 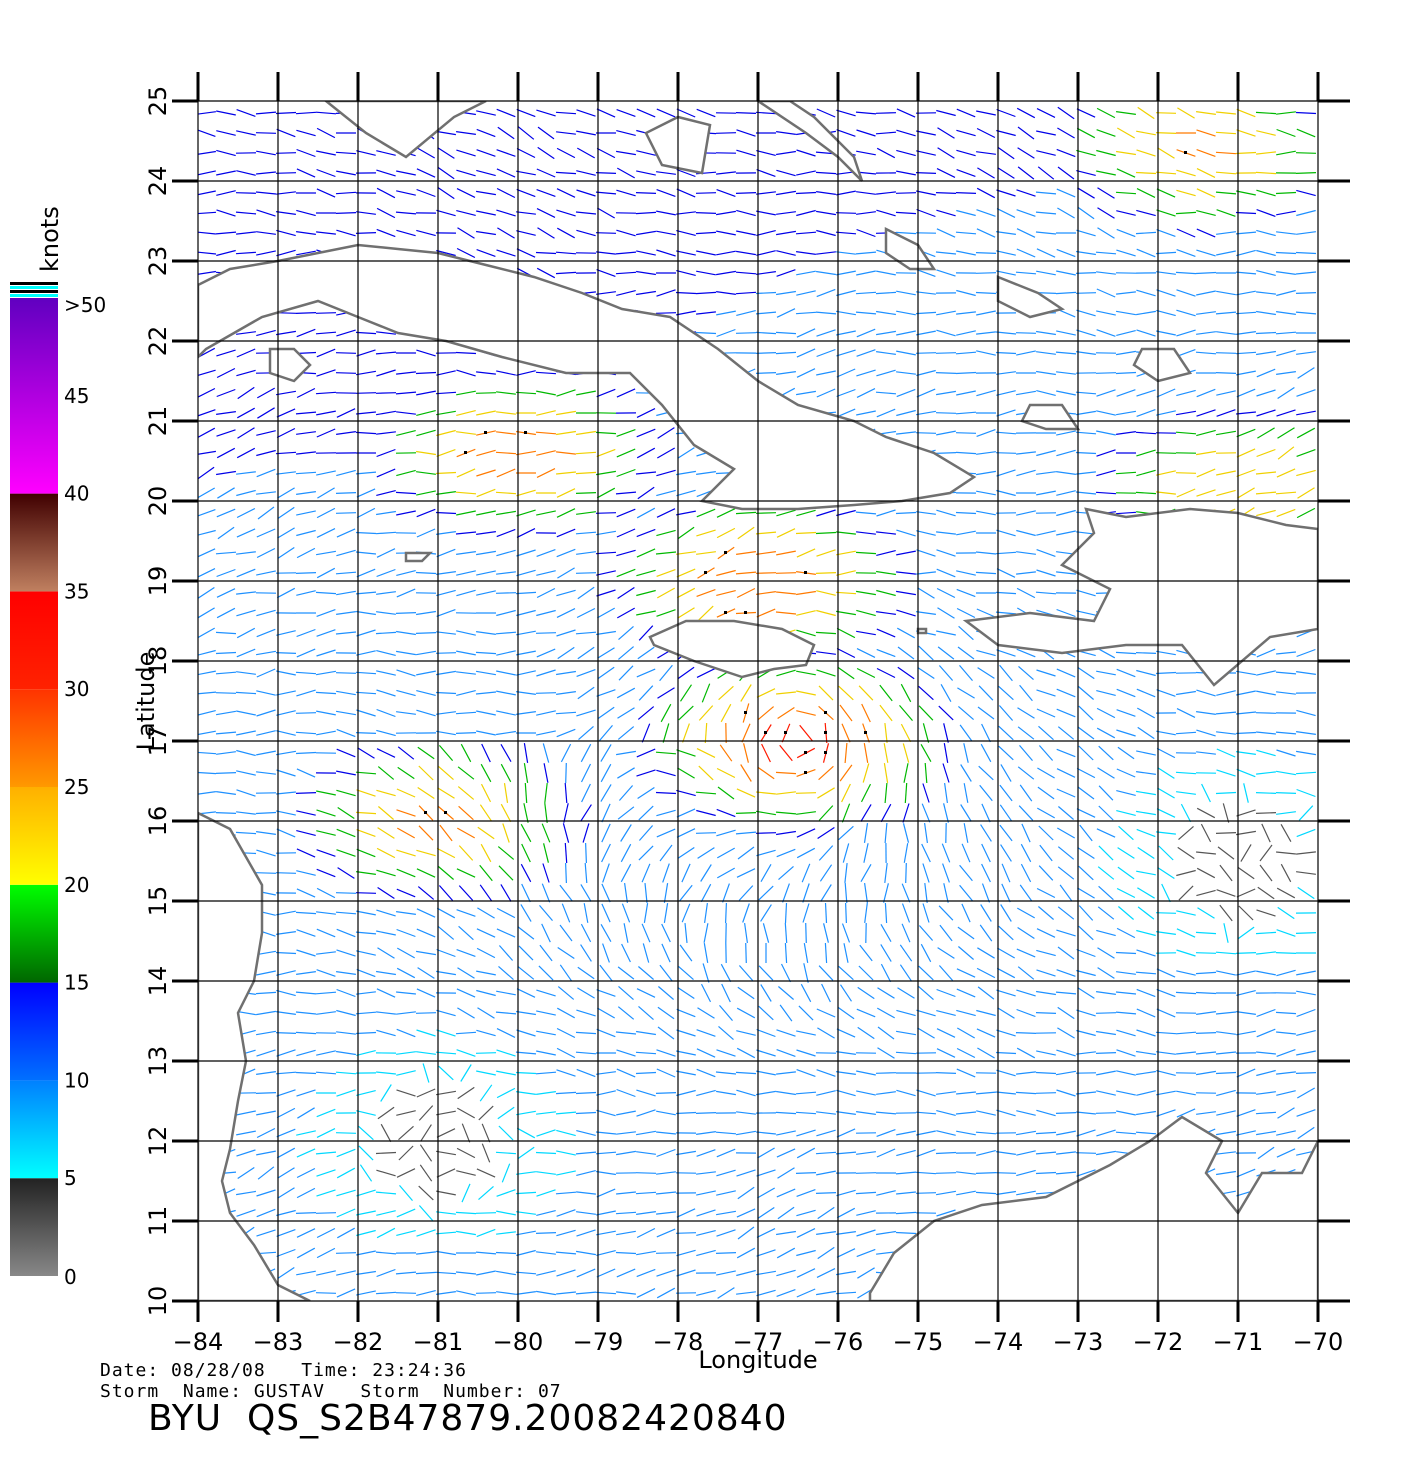 What do you see at coordinates (587, 377) in the screenshot?
I see `coastline-cuba` at bounding box center [587, 377].